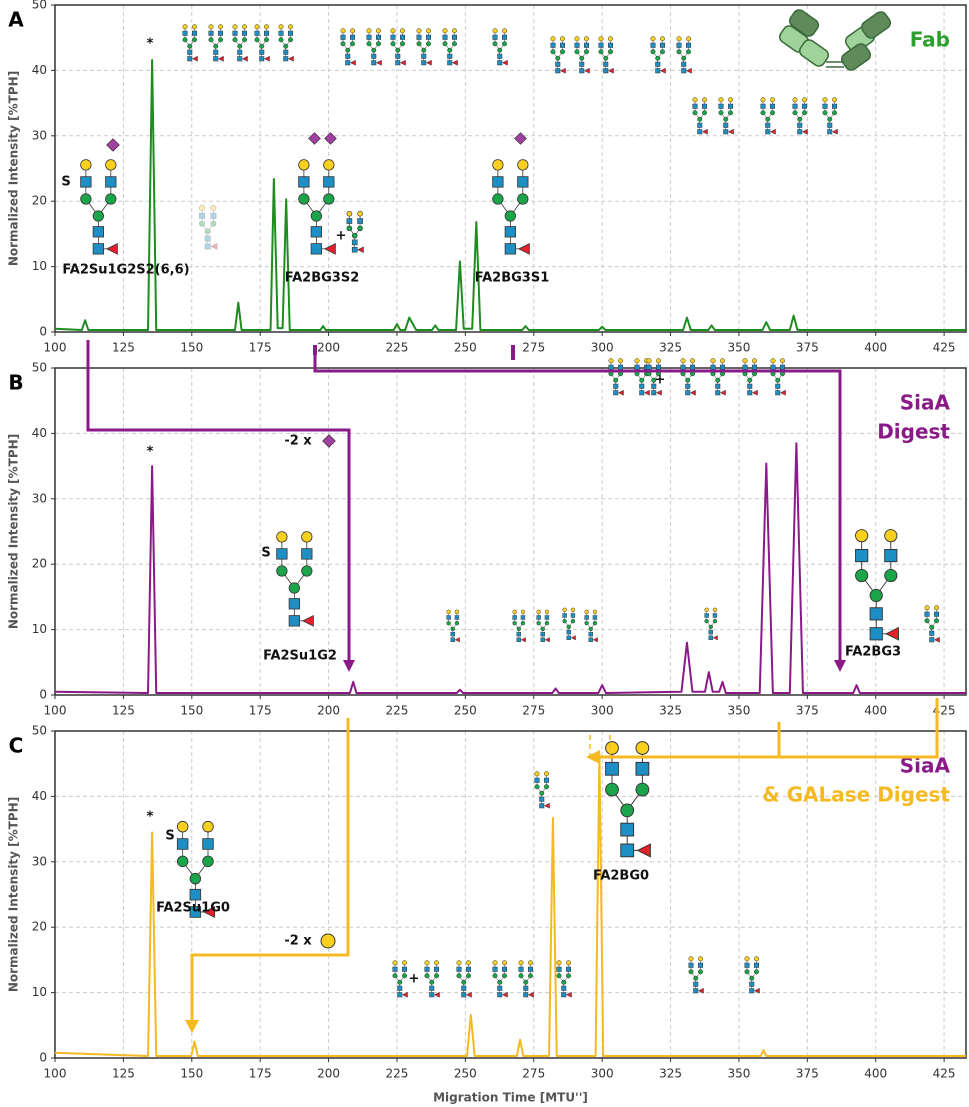 This screenshot has height=1107, width=969. I want to click on panel-title: Fab, so click(930, 40).